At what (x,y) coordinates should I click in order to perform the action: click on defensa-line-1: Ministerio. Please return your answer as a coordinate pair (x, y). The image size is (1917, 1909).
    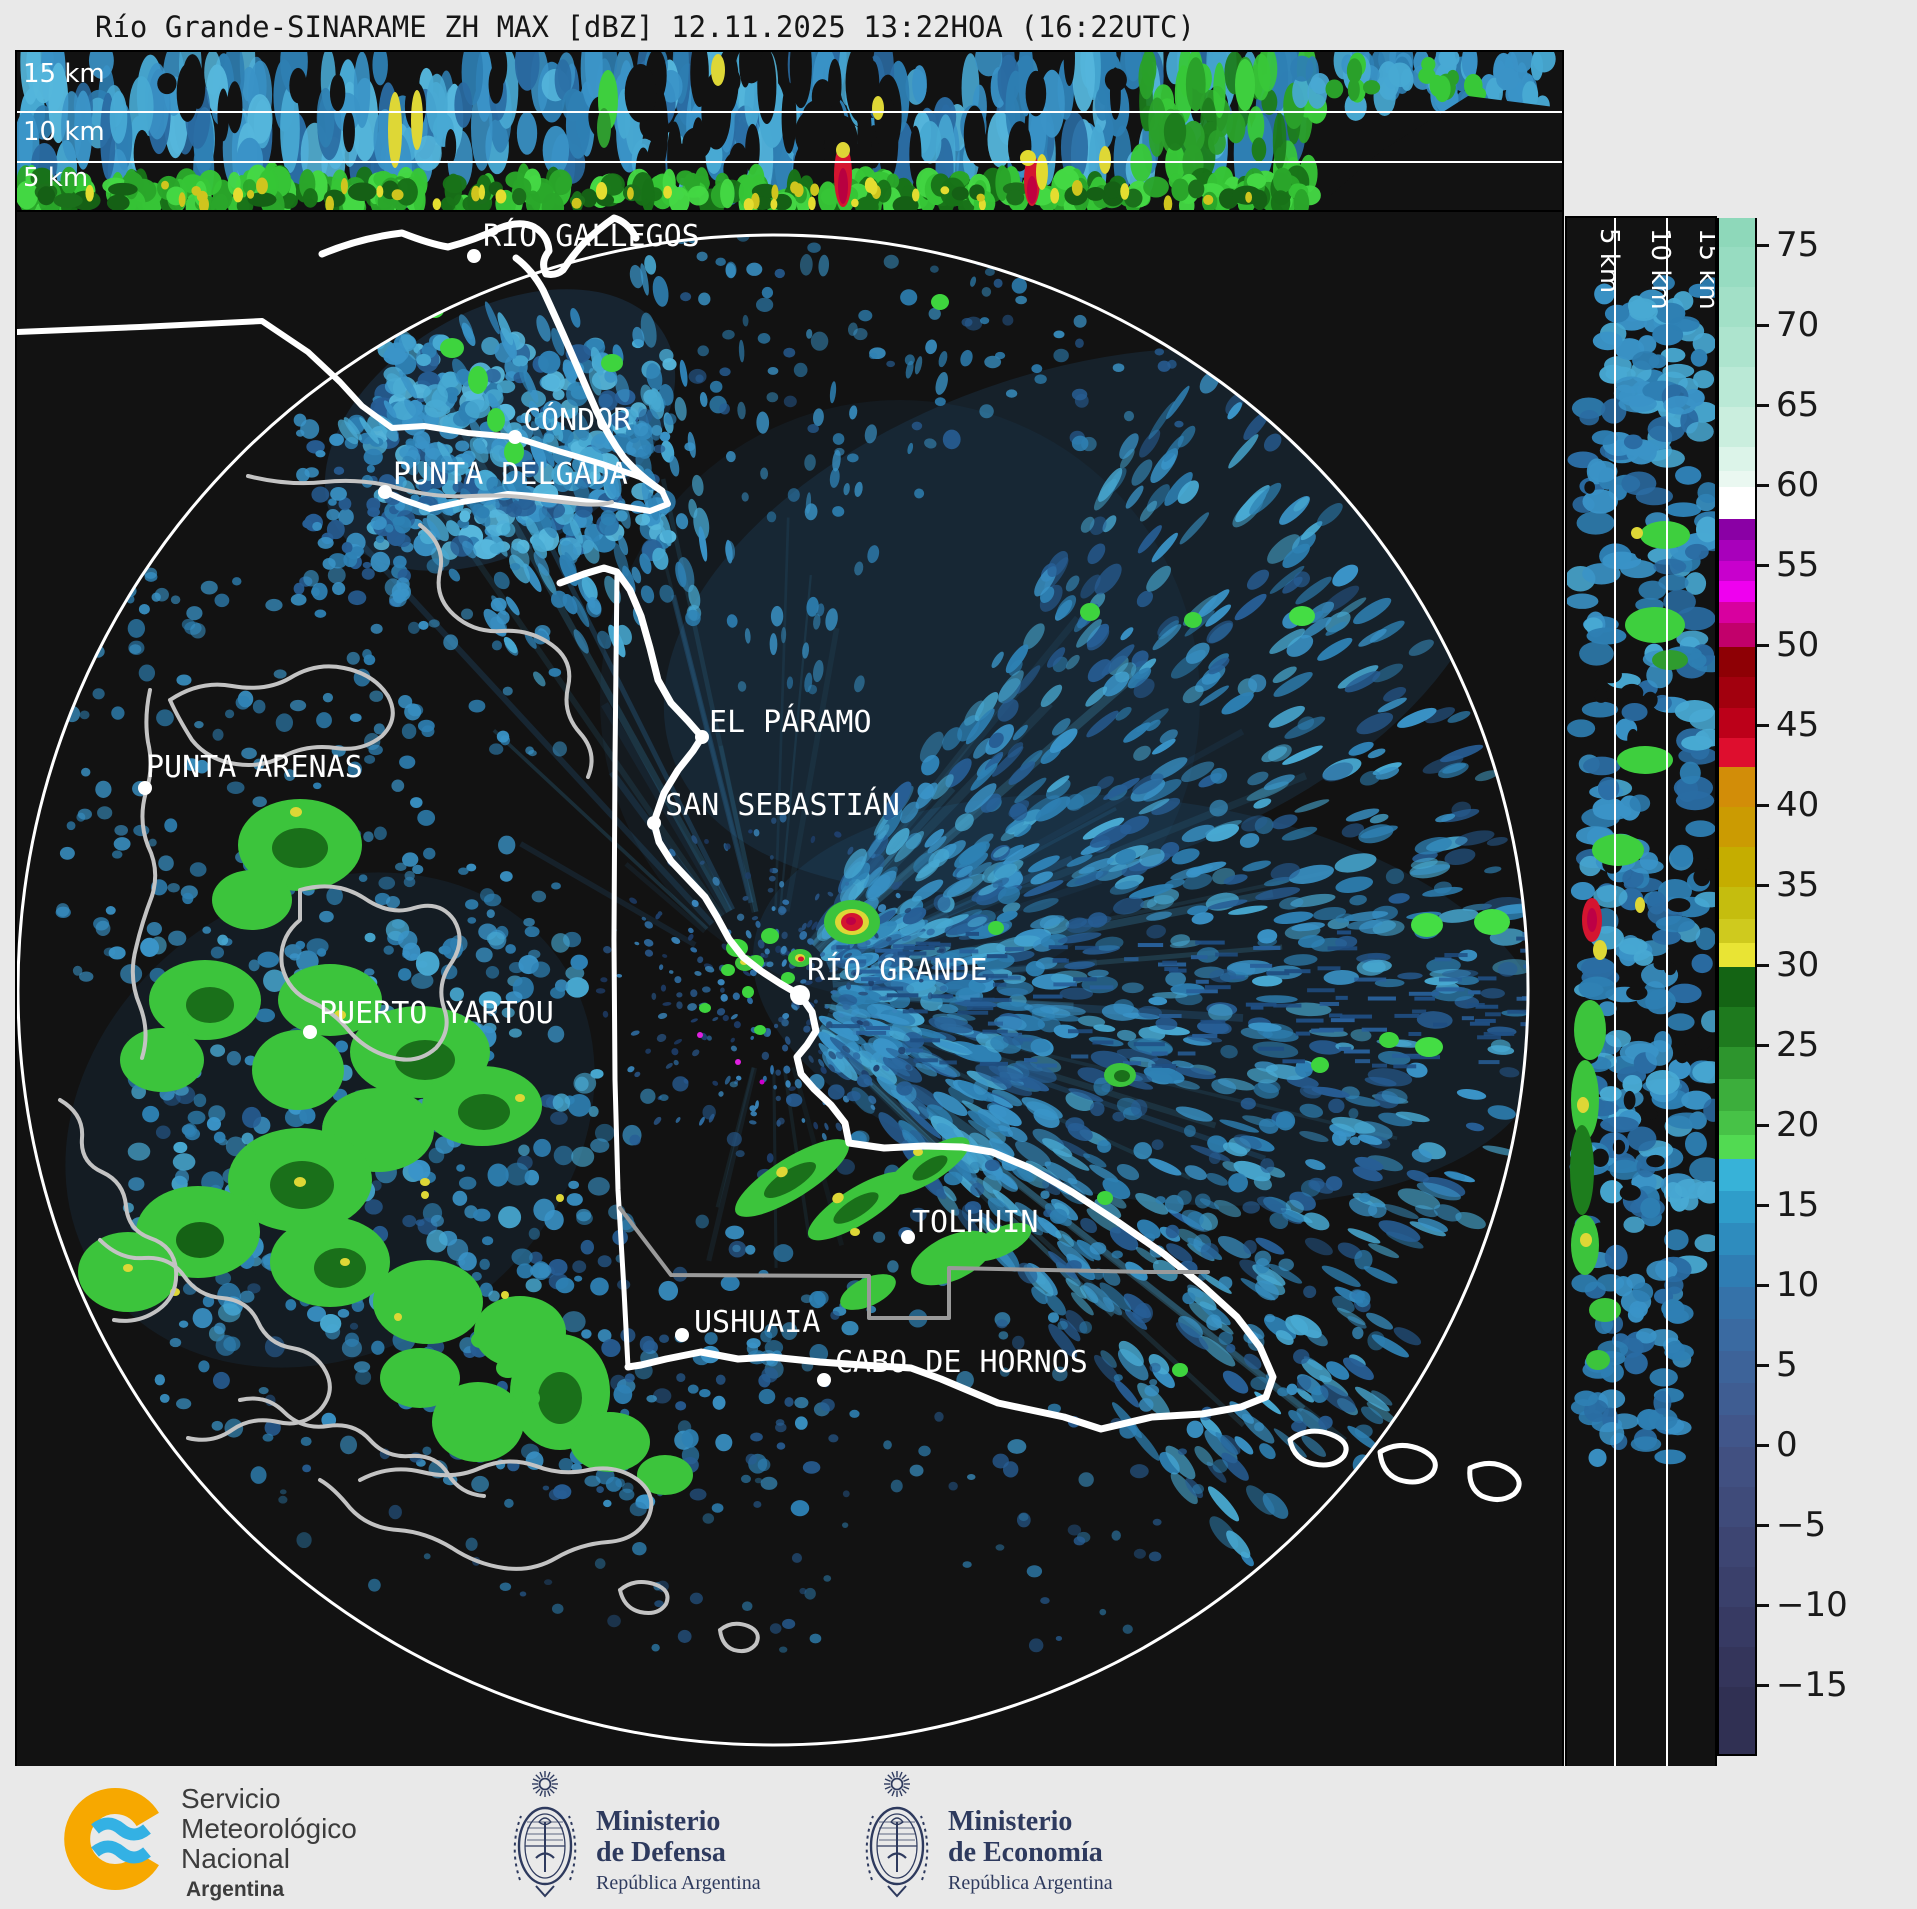
    Looking at the image, I should click on (658, 1821).